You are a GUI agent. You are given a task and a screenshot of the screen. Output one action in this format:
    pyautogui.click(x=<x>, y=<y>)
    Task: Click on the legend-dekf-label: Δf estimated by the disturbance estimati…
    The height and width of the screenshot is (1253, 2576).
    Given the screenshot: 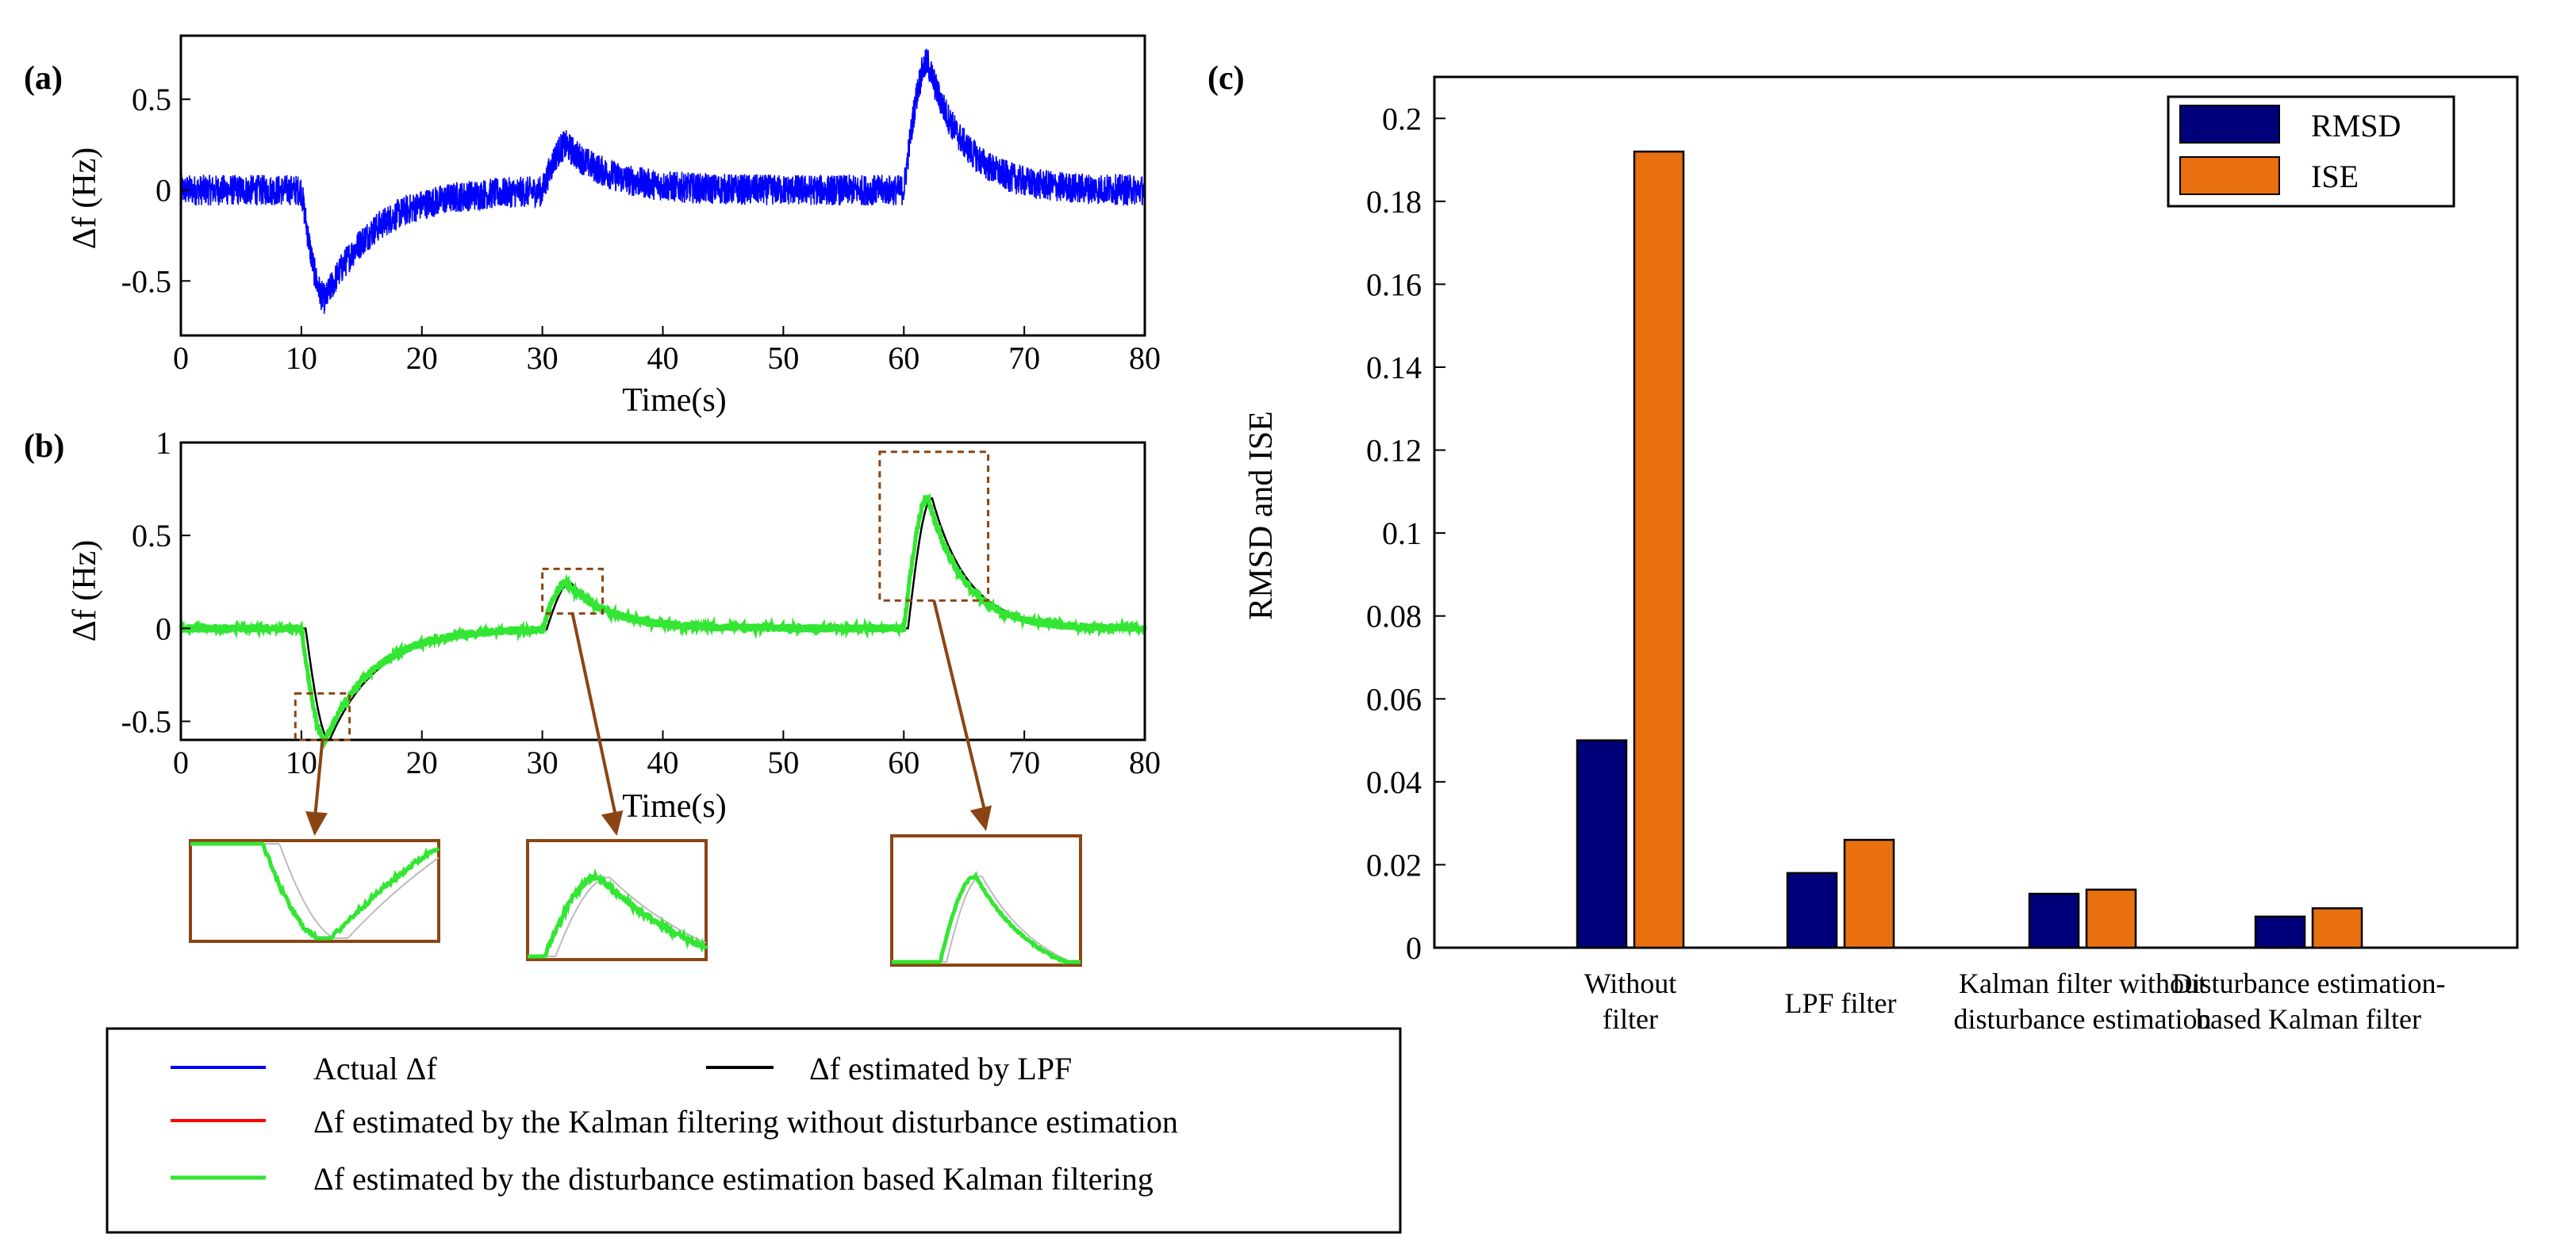 What is the action you would take?
    pyautogui.click(x=733, y=1179)
    